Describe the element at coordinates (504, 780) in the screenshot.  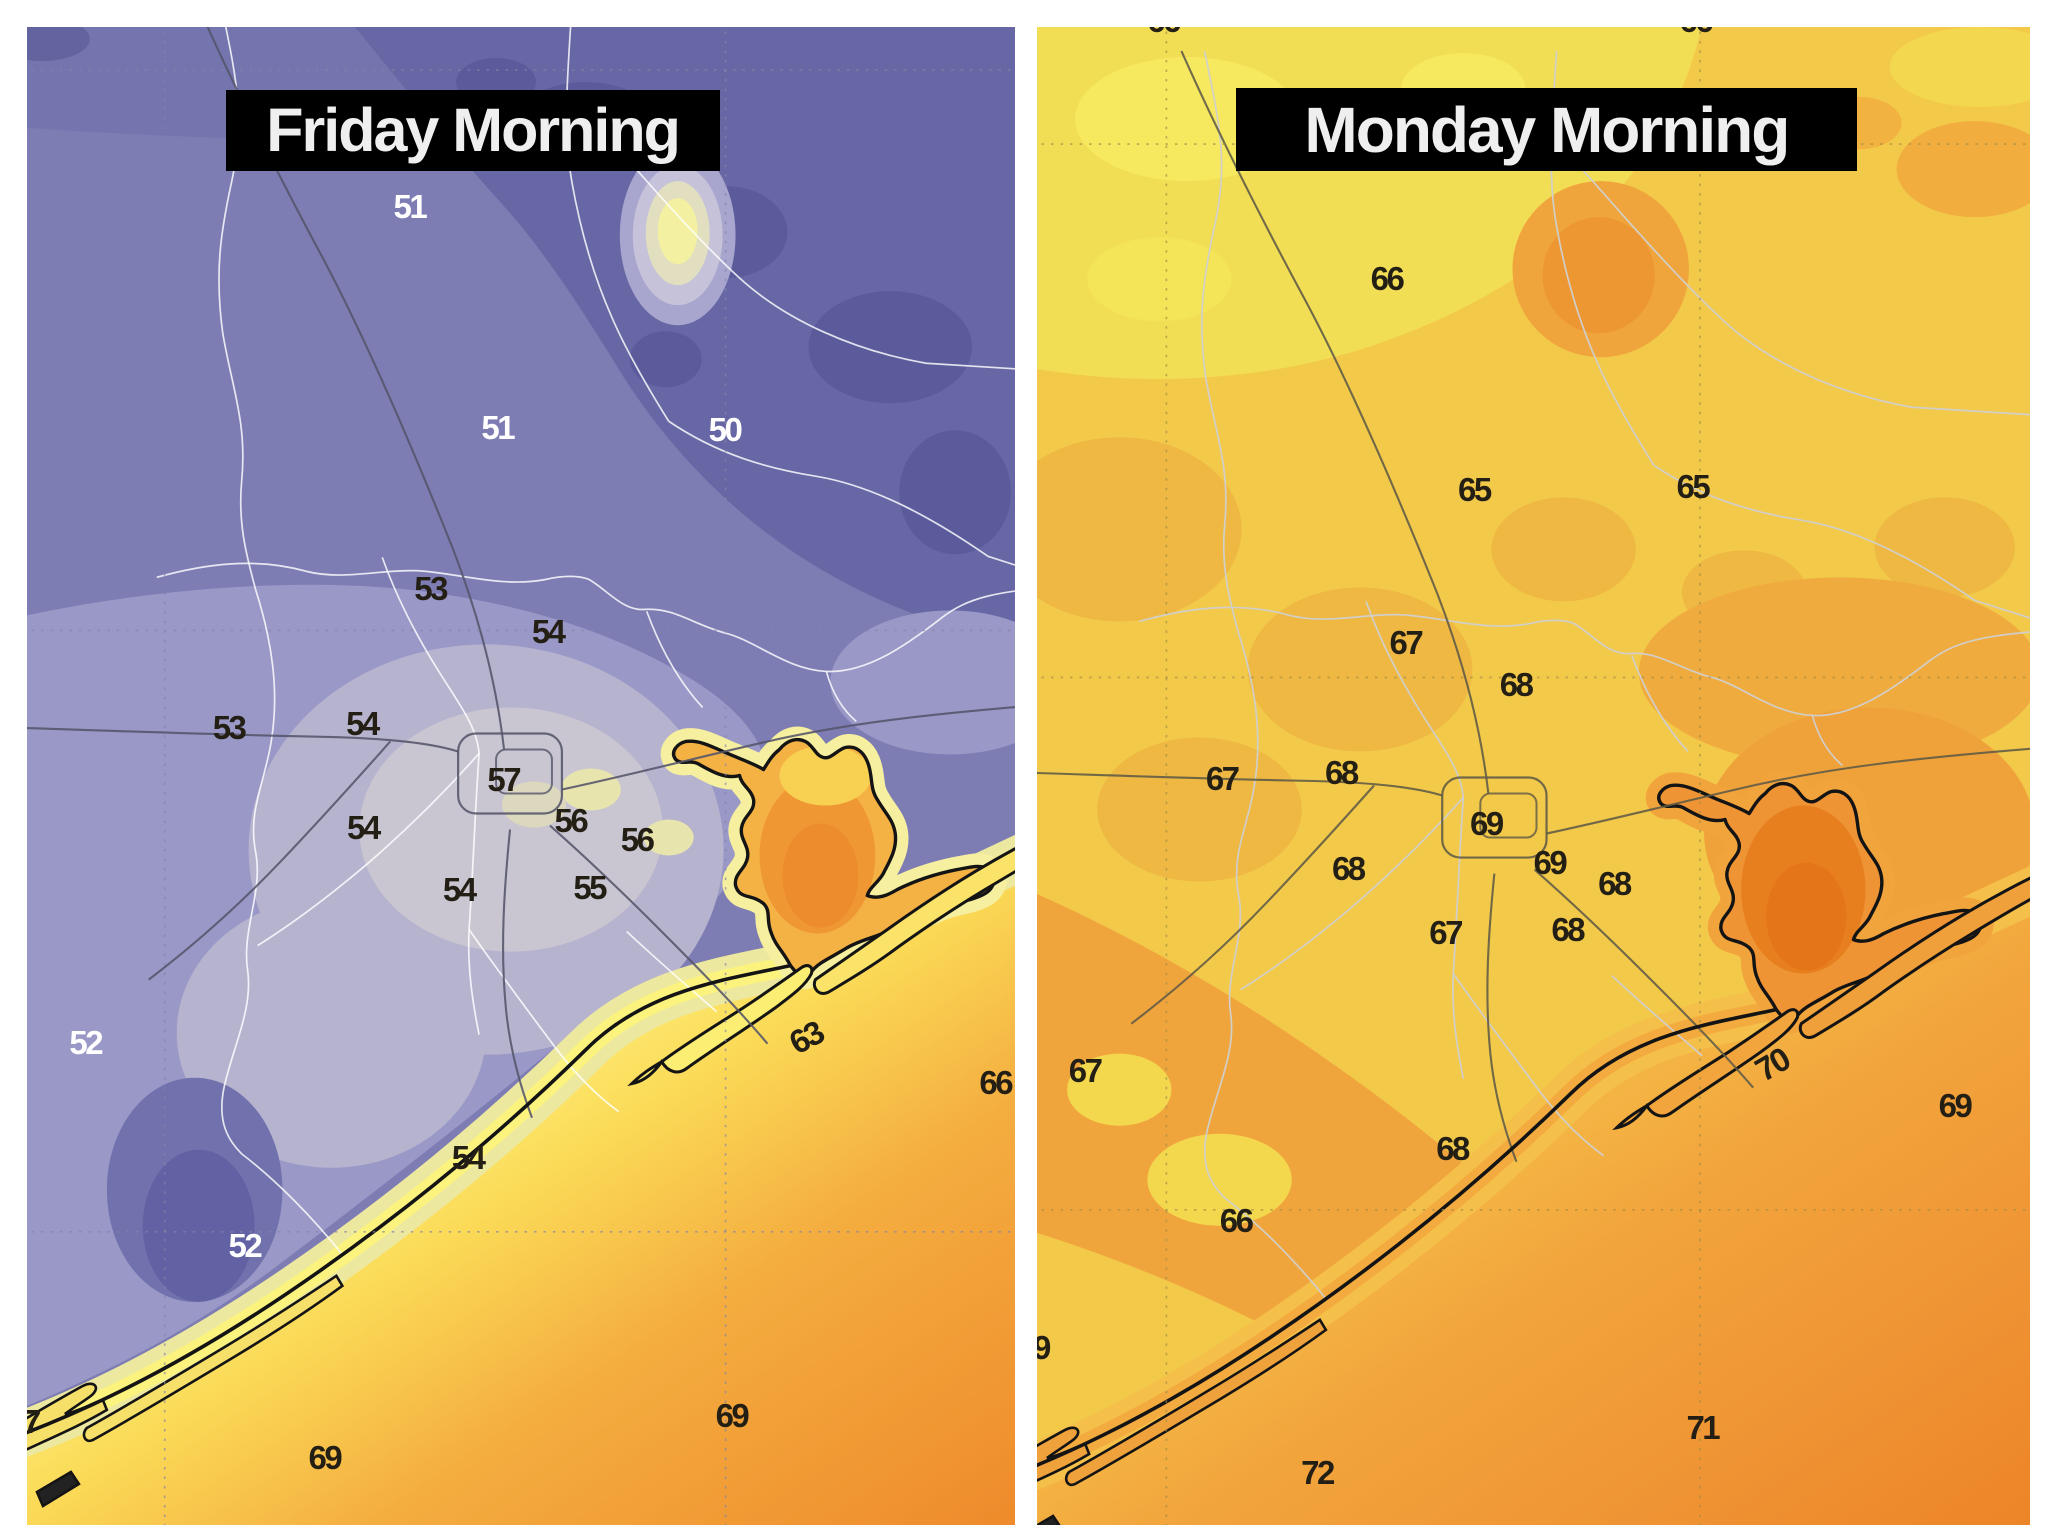
I see `temp-label: 57` at that location.